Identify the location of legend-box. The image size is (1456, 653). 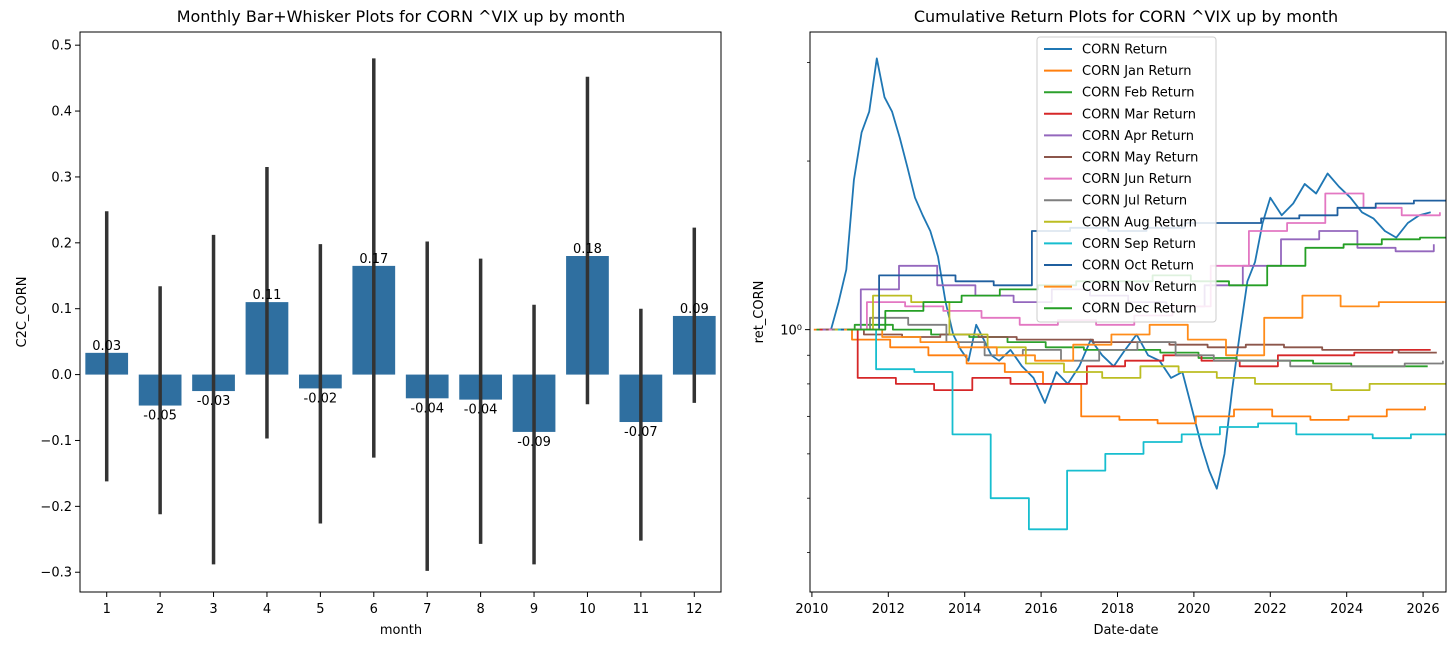
(1126, 179).